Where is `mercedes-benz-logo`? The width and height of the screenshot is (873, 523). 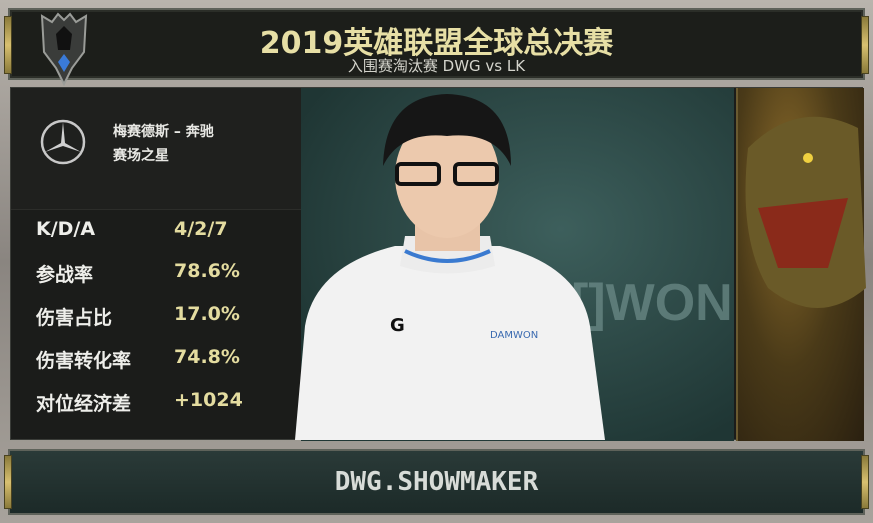
mercedes-benz-logo is located at coordinates (63, 142).